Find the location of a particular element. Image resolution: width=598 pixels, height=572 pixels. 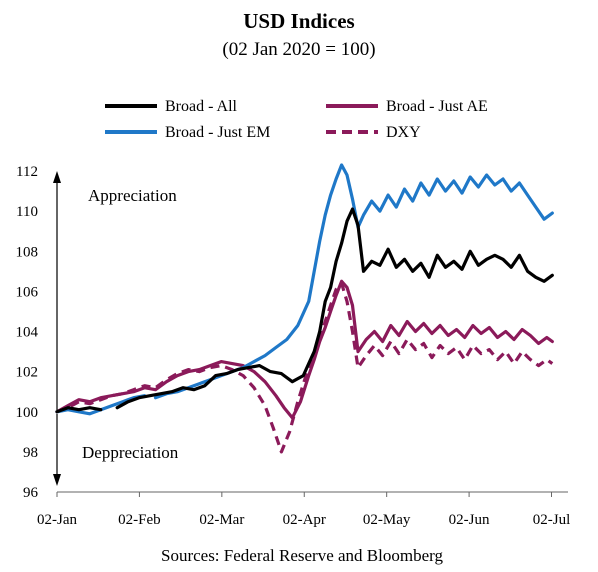

x-tick-label: 02-Jan is located at coordinates (57, 520).